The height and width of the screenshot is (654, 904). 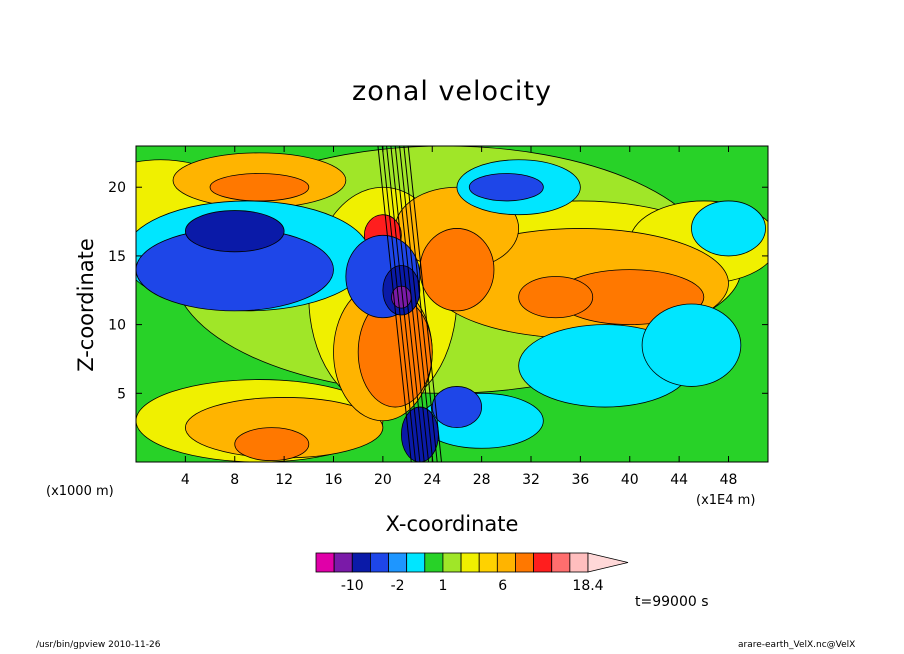 I want to click on x-tick-label: 4, so click(x=185, y=480).